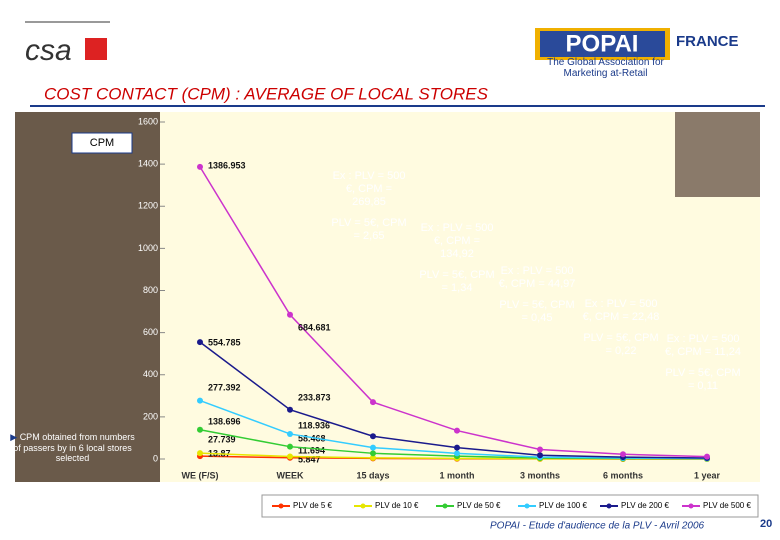  What do you see at coordinates (623, 475) in the screenshot?
I see `x-tick-label: 6 months` at bounding box center [623, 475].